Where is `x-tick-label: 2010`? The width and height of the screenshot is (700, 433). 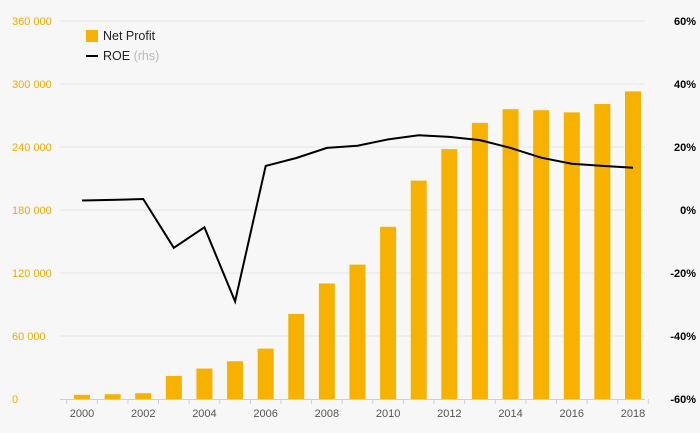
x-tick-label: 2010 is located at coordinates (388, 414).